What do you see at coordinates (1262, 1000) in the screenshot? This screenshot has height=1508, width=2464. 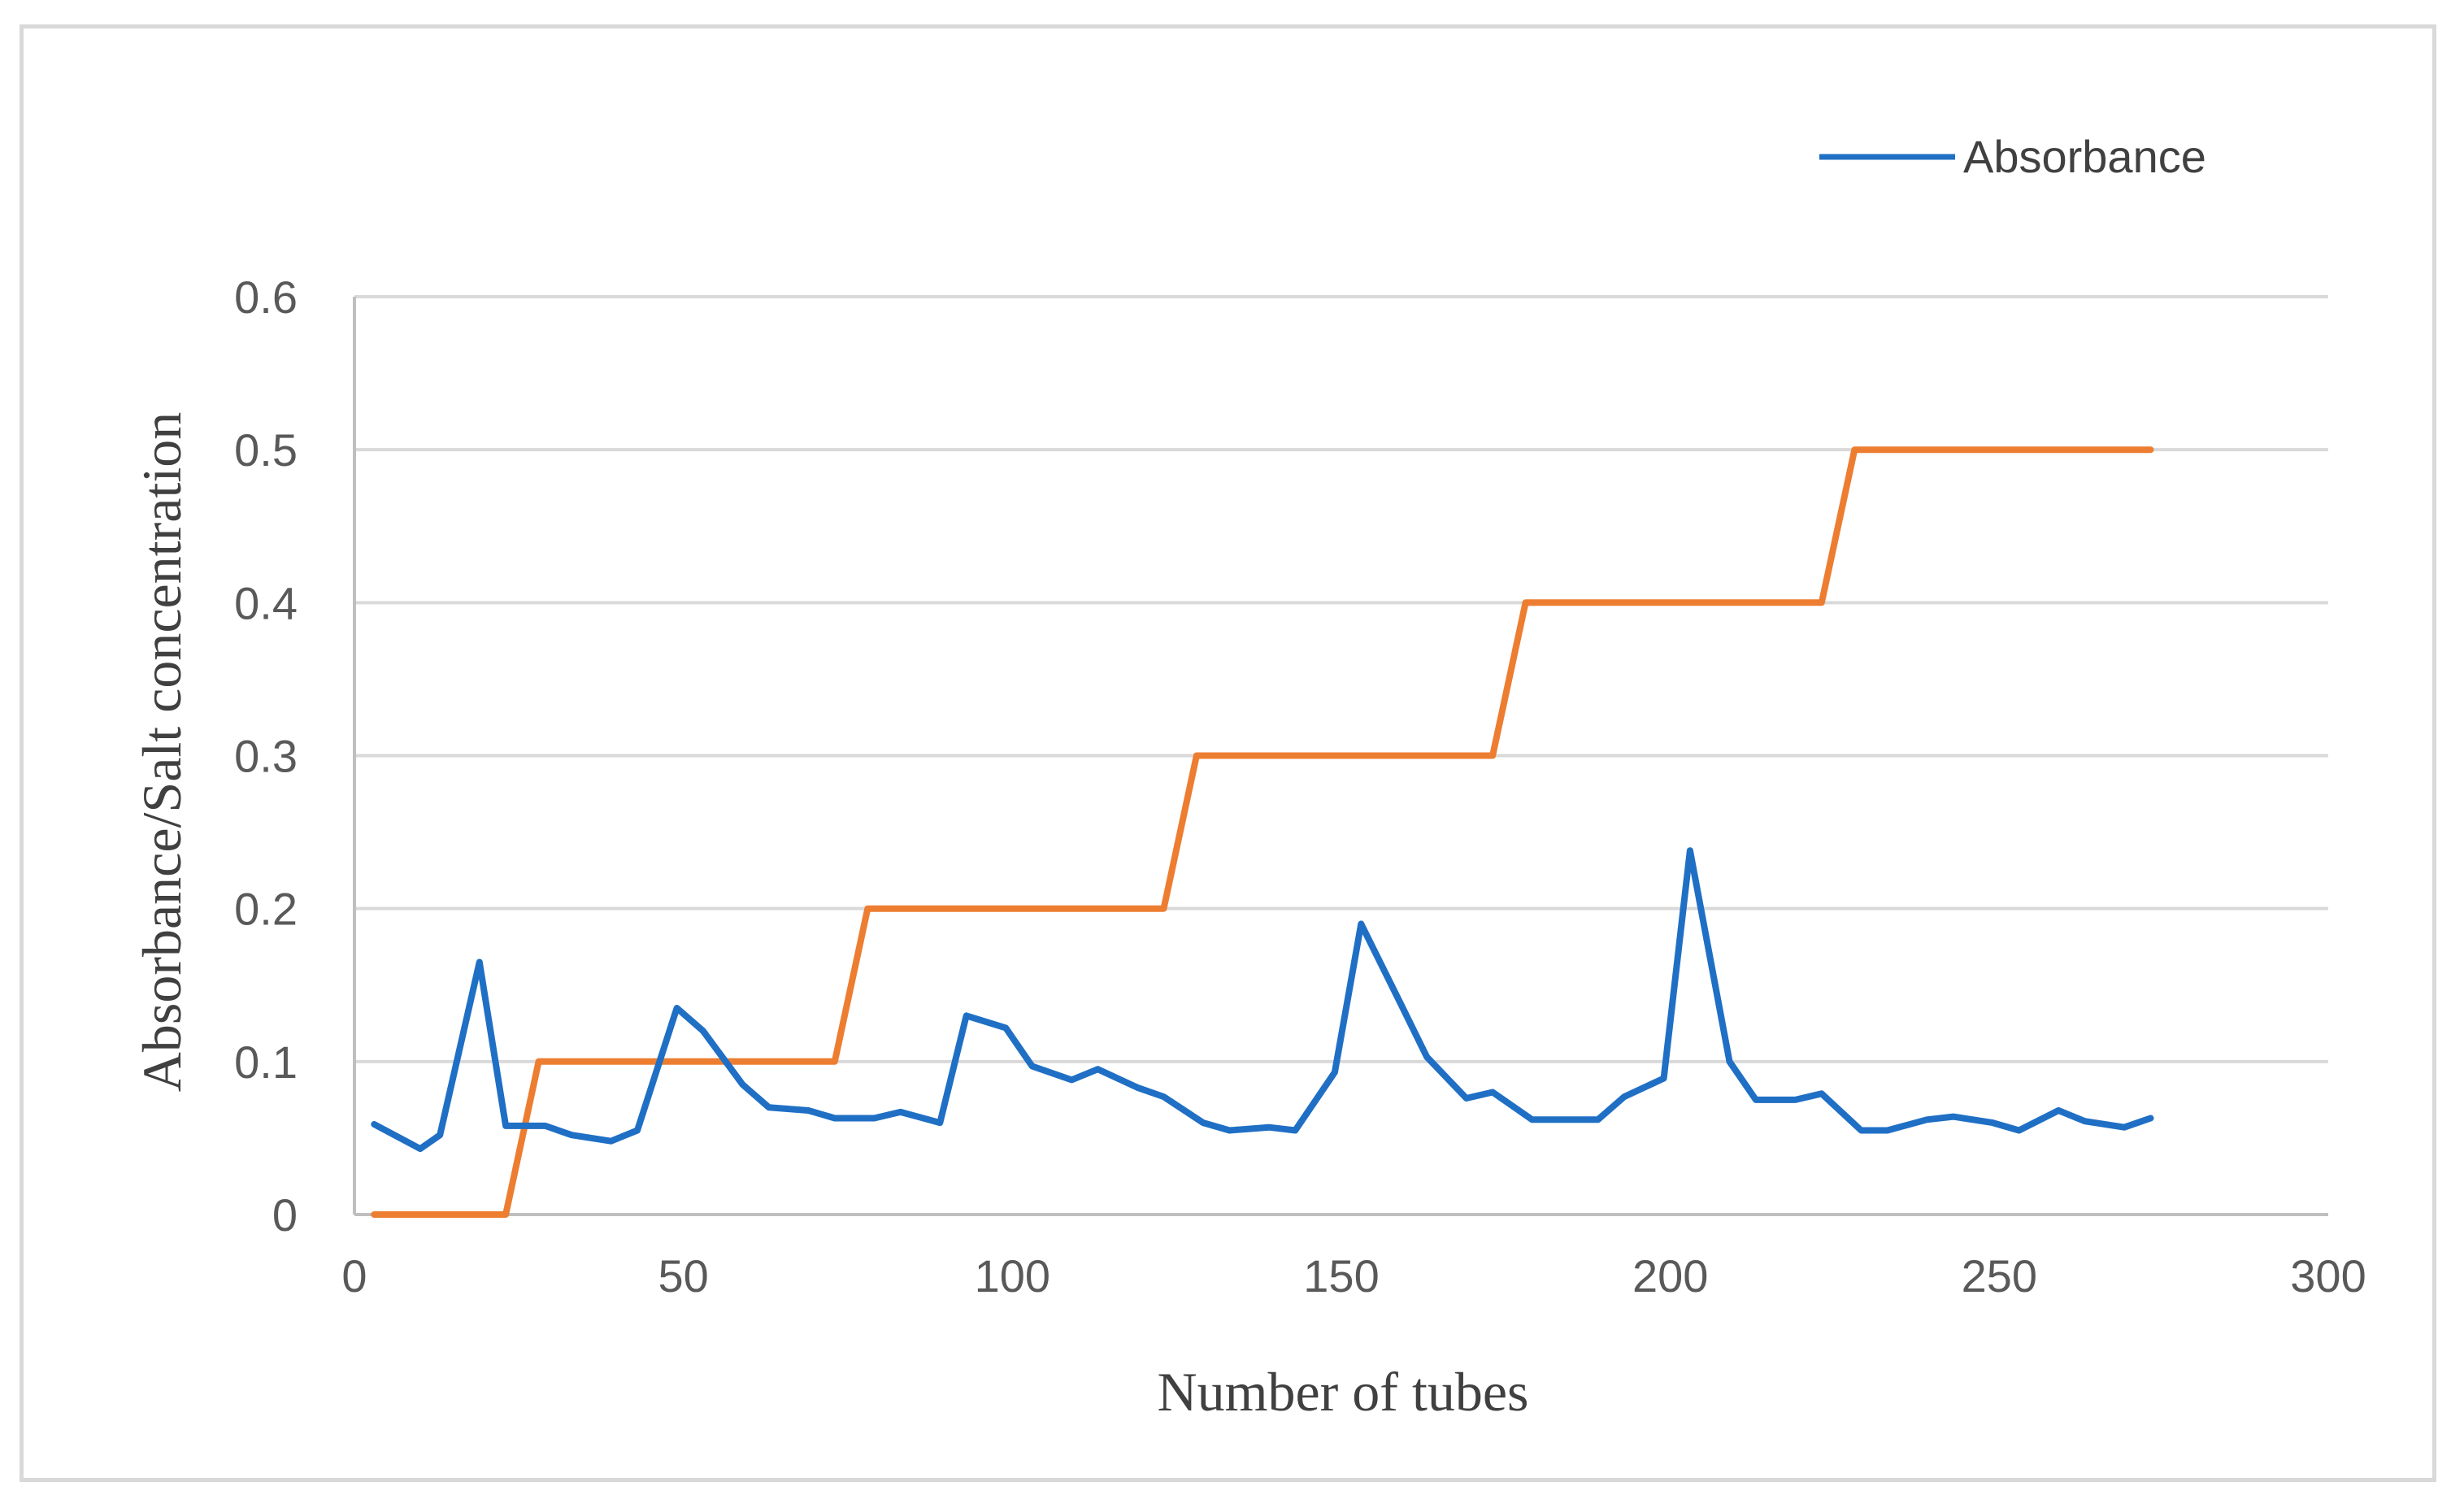 I see `series-line-absorbance` at bounding box center [1262, 1000].